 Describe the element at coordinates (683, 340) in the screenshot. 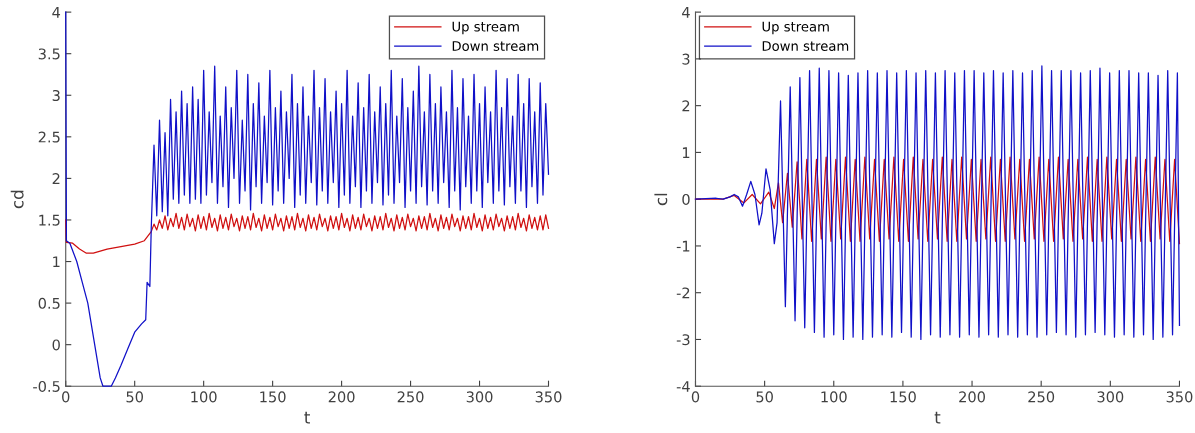

I see `y-tick-label: -3` at that location.